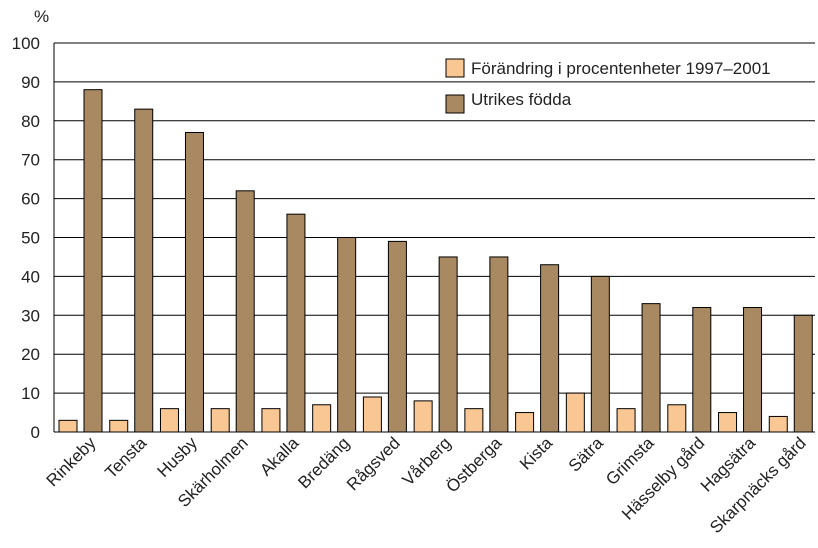 This screenshot has height=548, width=818. What do you see at coordinates (536, 453) in the screenshot?
I see `x-tick-label: Kista` at bounding box center [536, 453].